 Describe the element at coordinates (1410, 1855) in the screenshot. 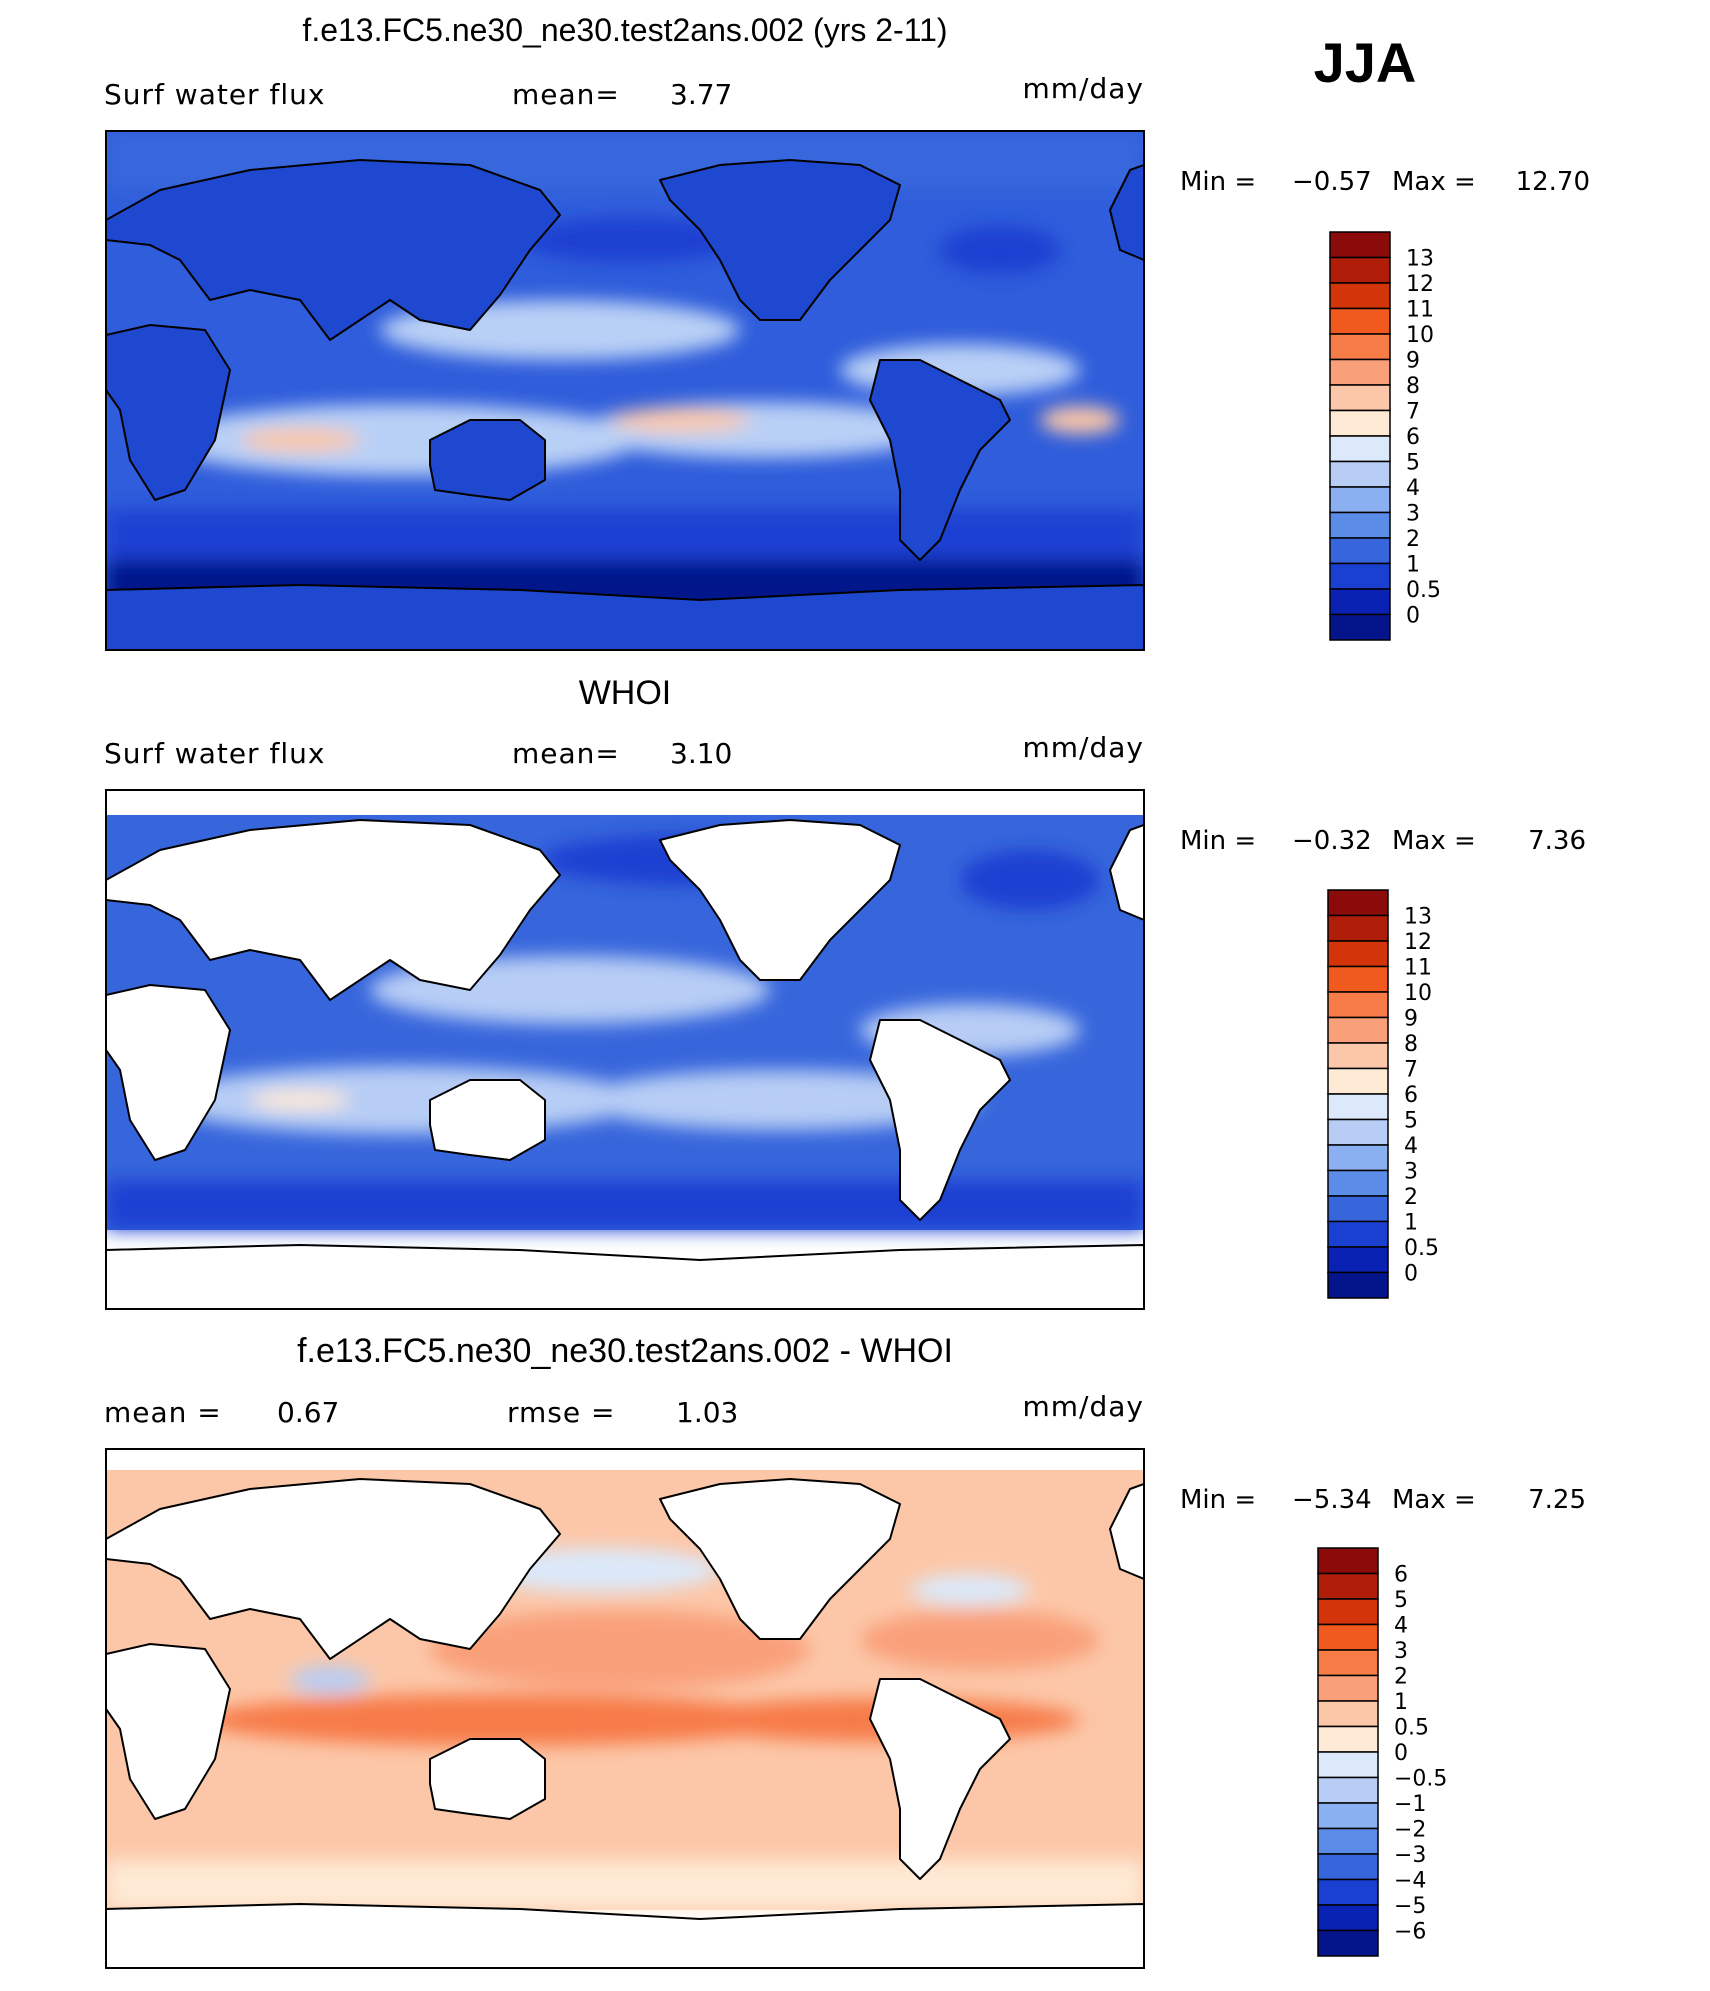

I see `colorbar-tick-label: −3` at that location.